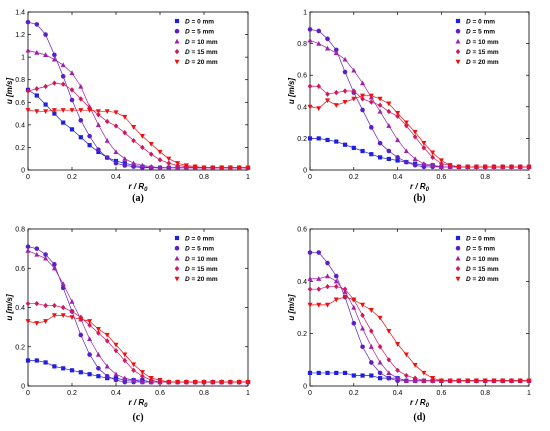 The width and height of the screenshot is (550, 431). I want to click on x-tick-label: 0.8, so click(204, 393).